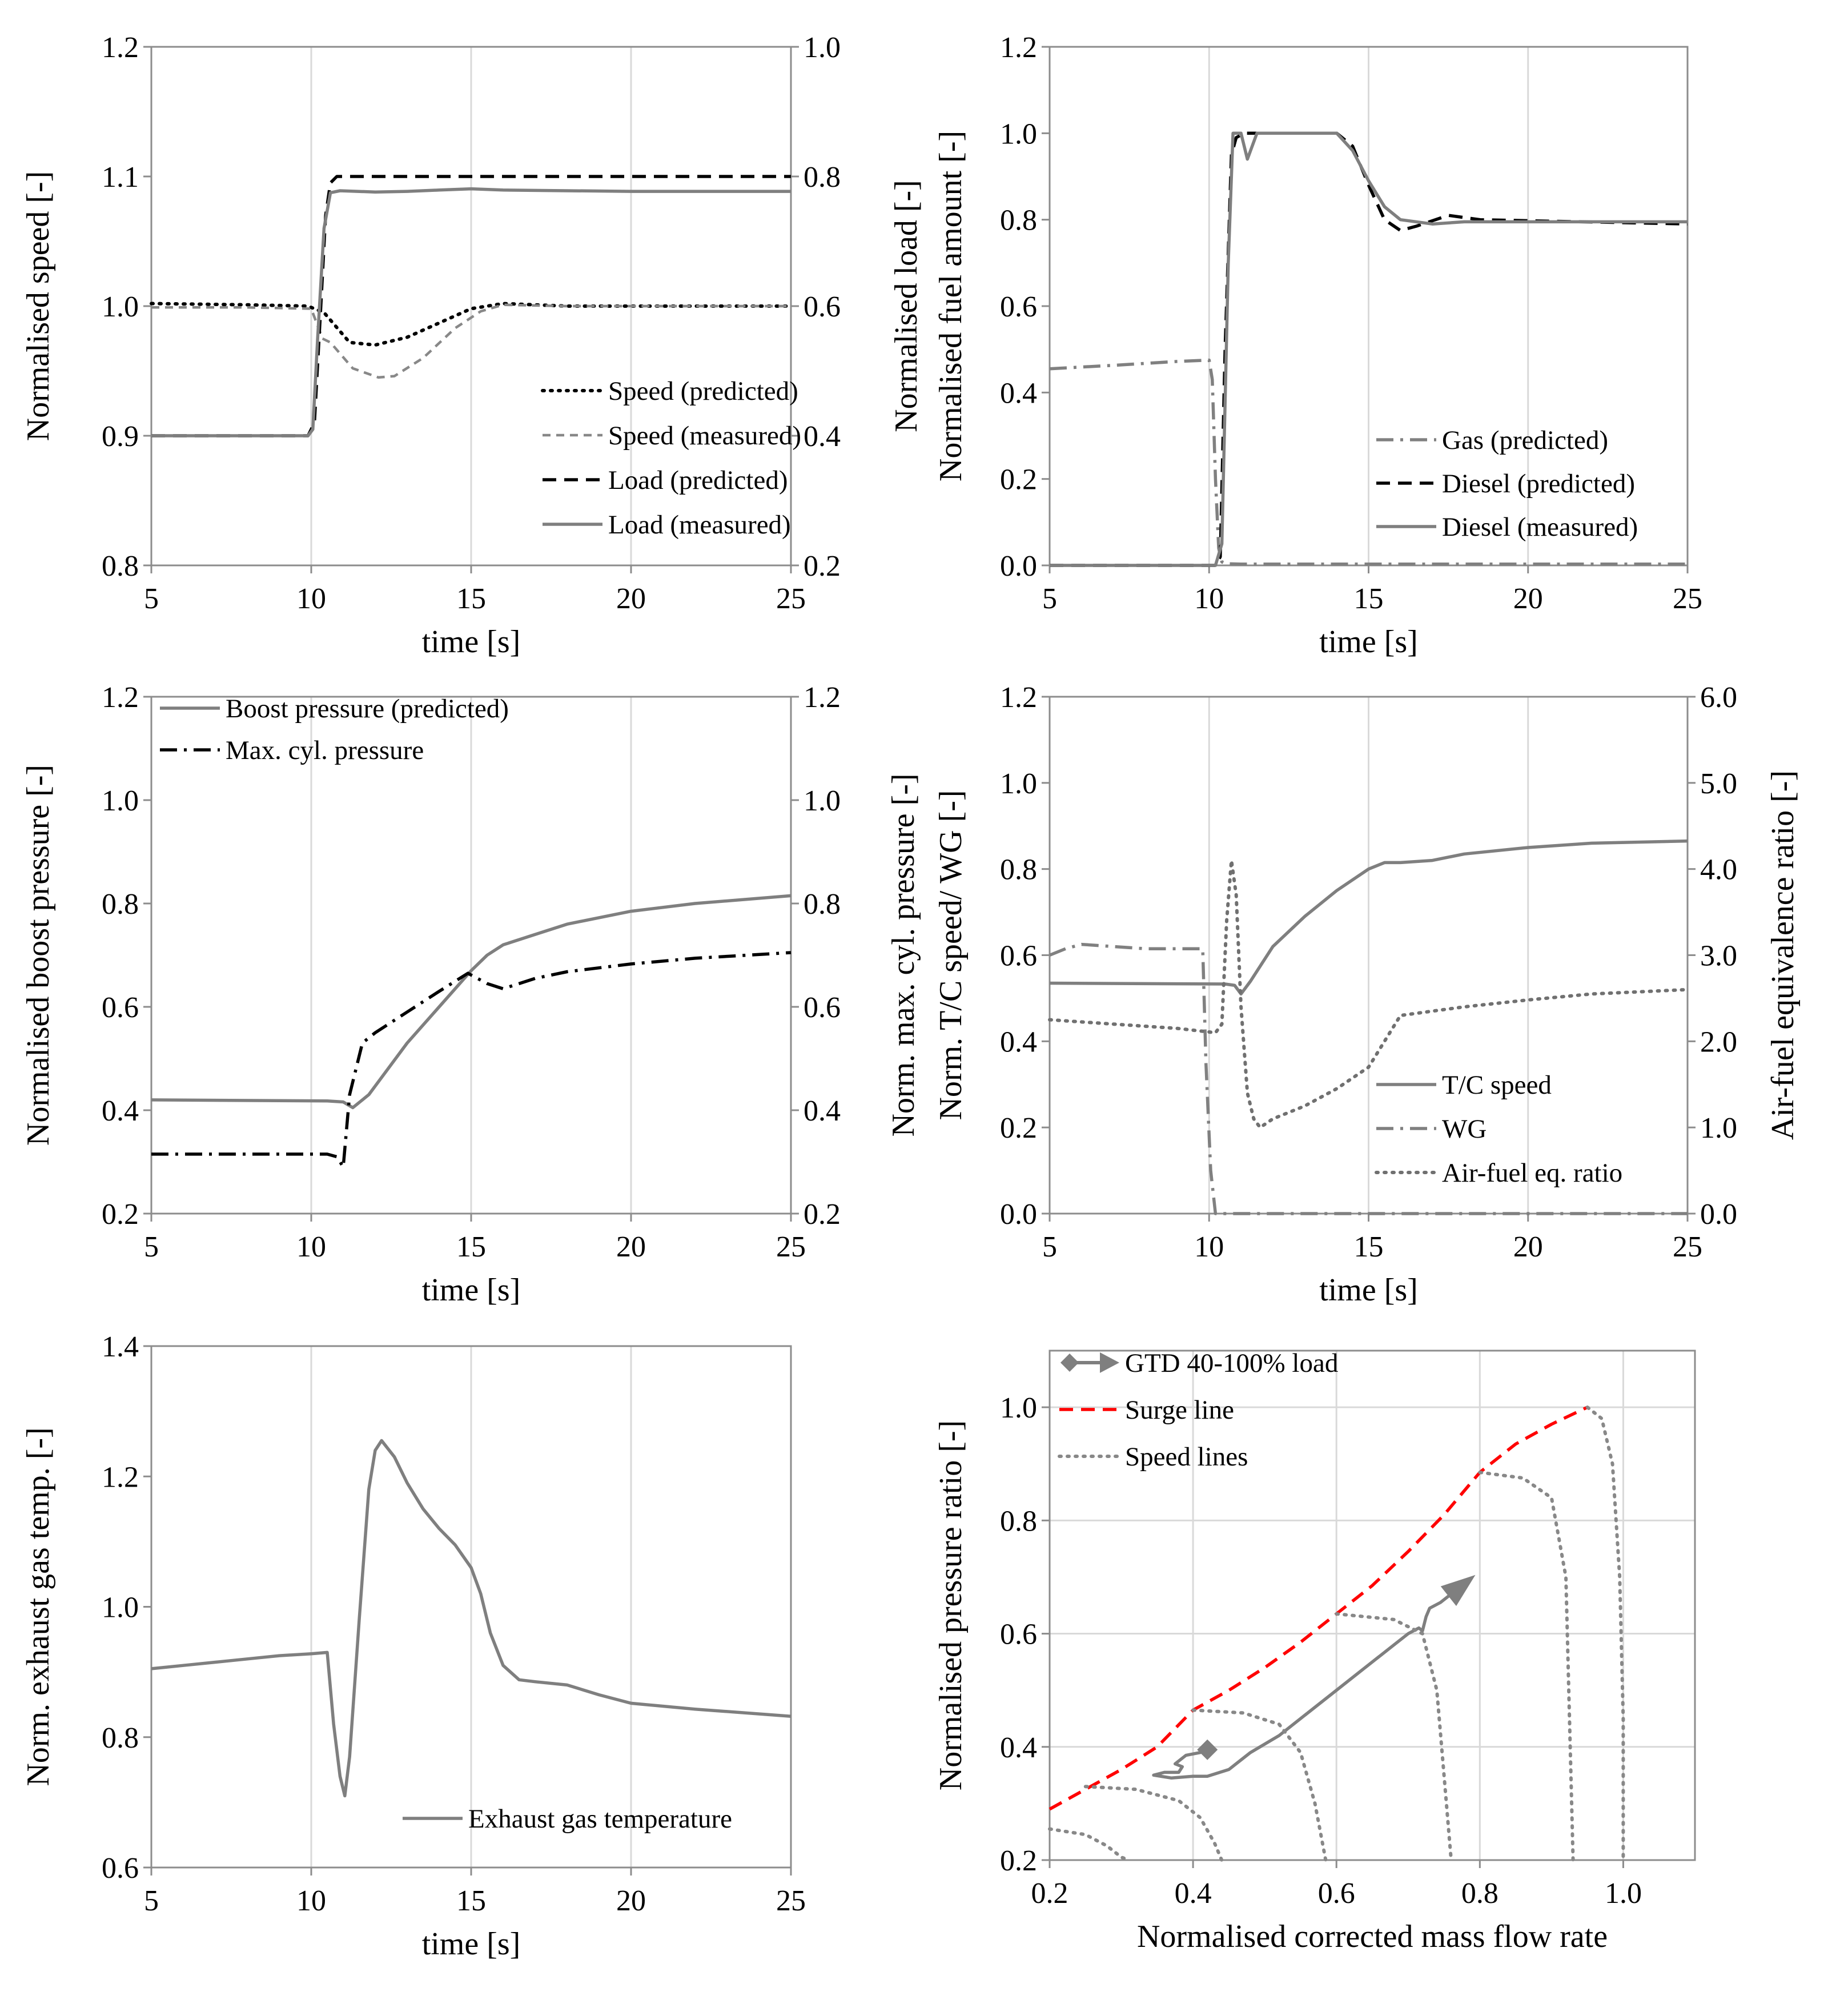  What do you see at coordinates (1049, 1893) in the screenshot?
I see `x-tick-label: 0.2` at bounding box center [1049, 1893].